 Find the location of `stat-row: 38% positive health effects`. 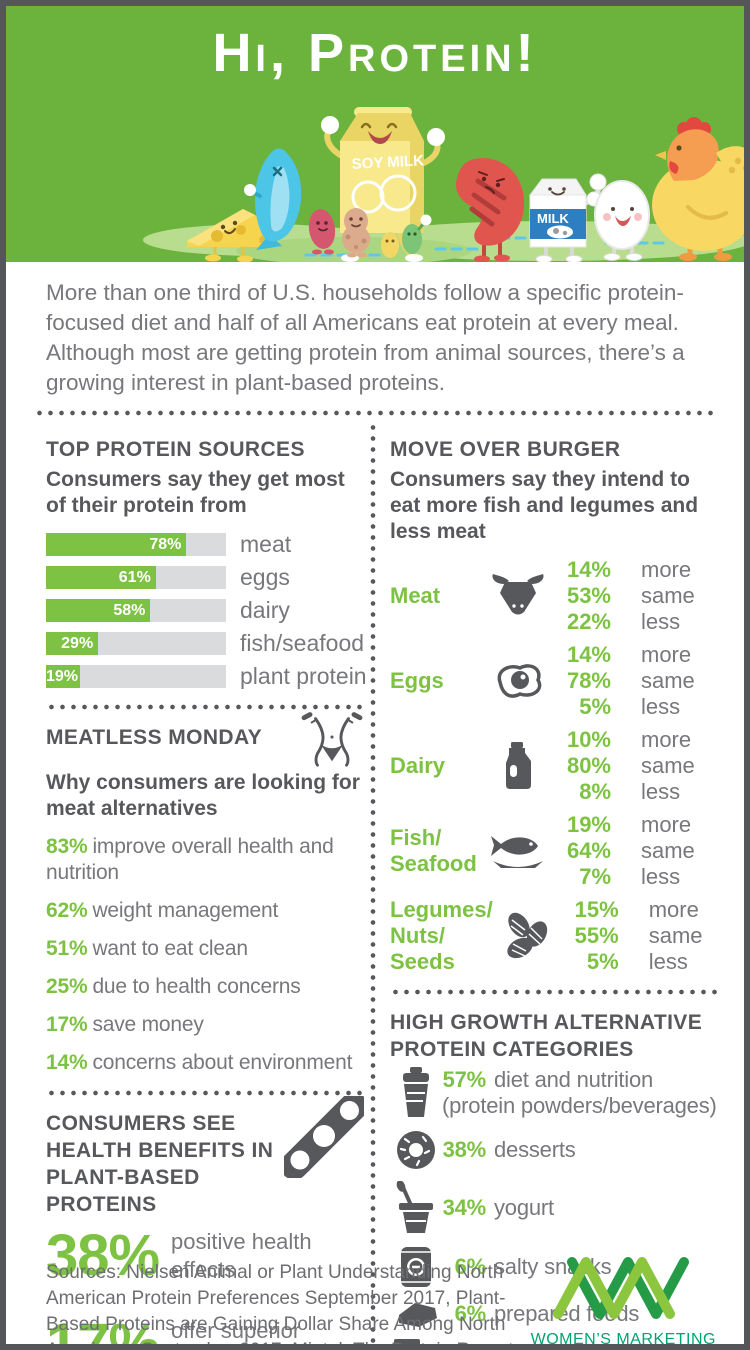

stat-row: 38% positive health effects is located at coordinates (205, 1255).